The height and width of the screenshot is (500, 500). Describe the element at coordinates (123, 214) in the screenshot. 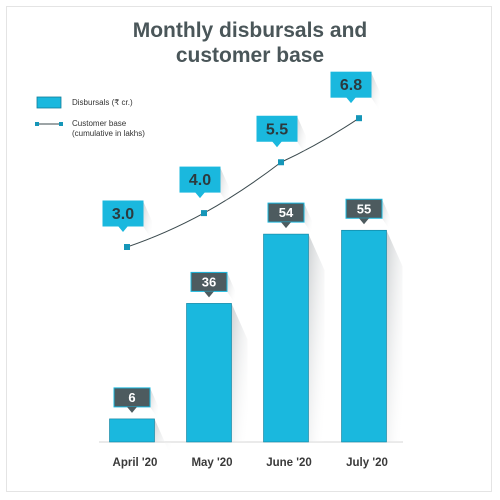

I see `line-value-label: 3.0` at that location.